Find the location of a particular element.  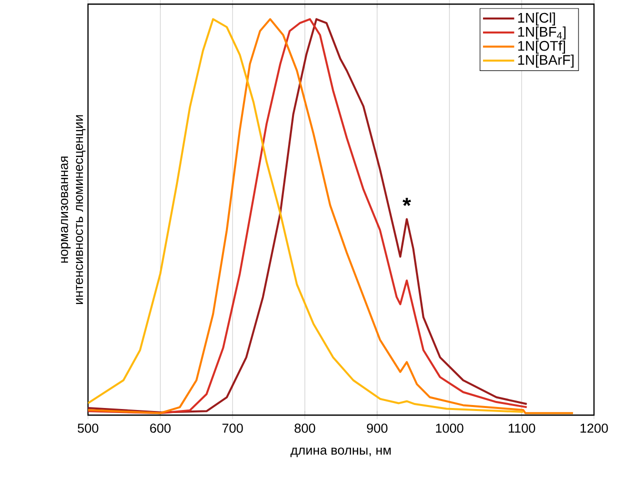

annotation: * is located at coordinates (407, 202).